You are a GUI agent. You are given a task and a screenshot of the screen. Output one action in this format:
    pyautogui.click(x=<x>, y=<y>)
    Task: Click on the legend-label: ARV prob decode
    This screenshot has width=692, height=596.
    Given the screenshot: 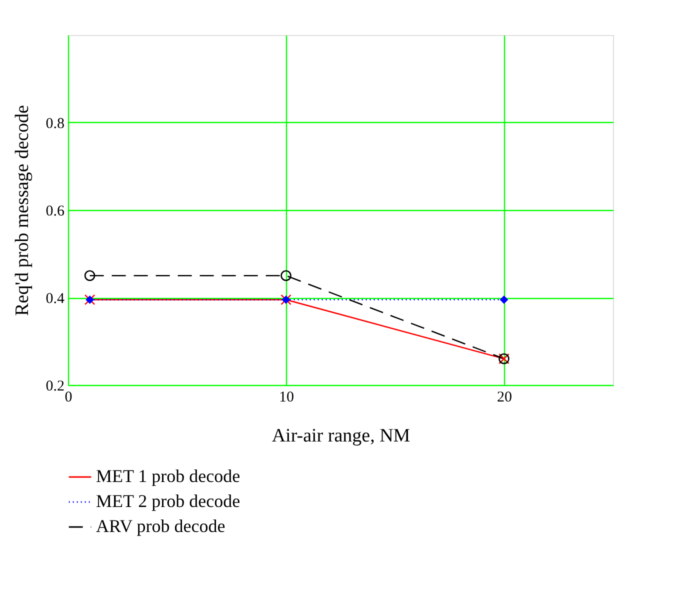 What is the action you would take?
    pyautogui.click(x=161, y=526)
    